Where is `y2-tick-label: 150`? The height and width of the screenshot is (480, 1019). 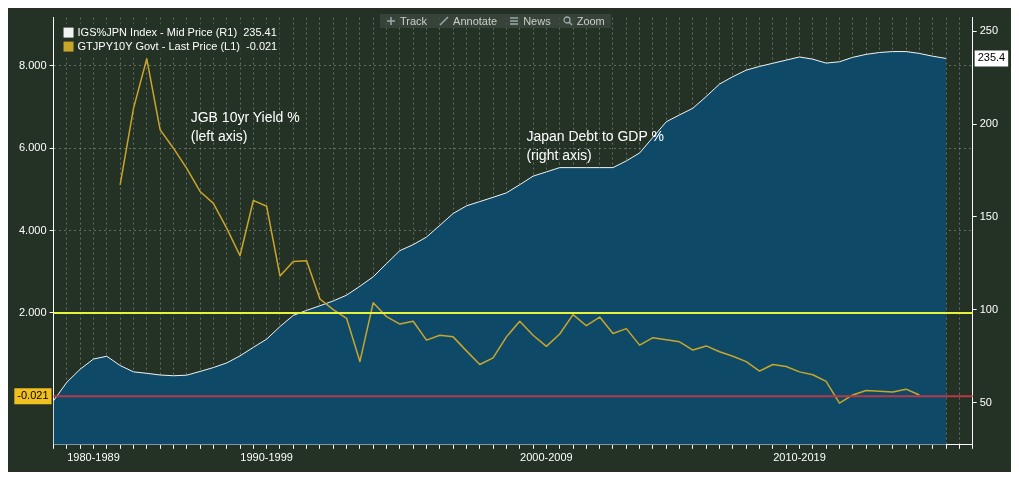 y2-tick-label: 150 is located at coordinates (989, 216).